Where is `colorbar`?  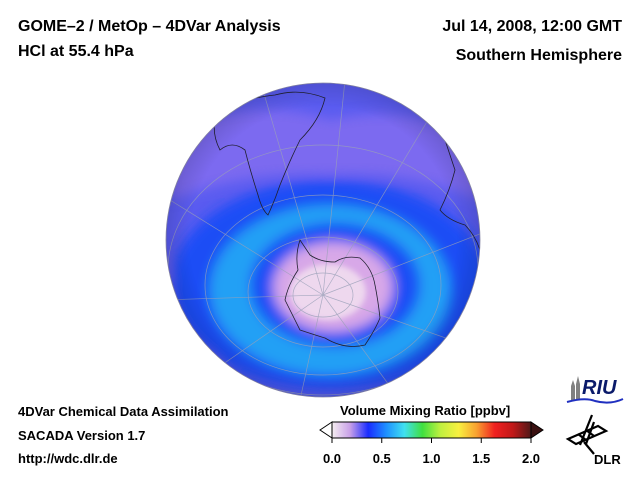
colorbar is located at coordinates (431, 432).